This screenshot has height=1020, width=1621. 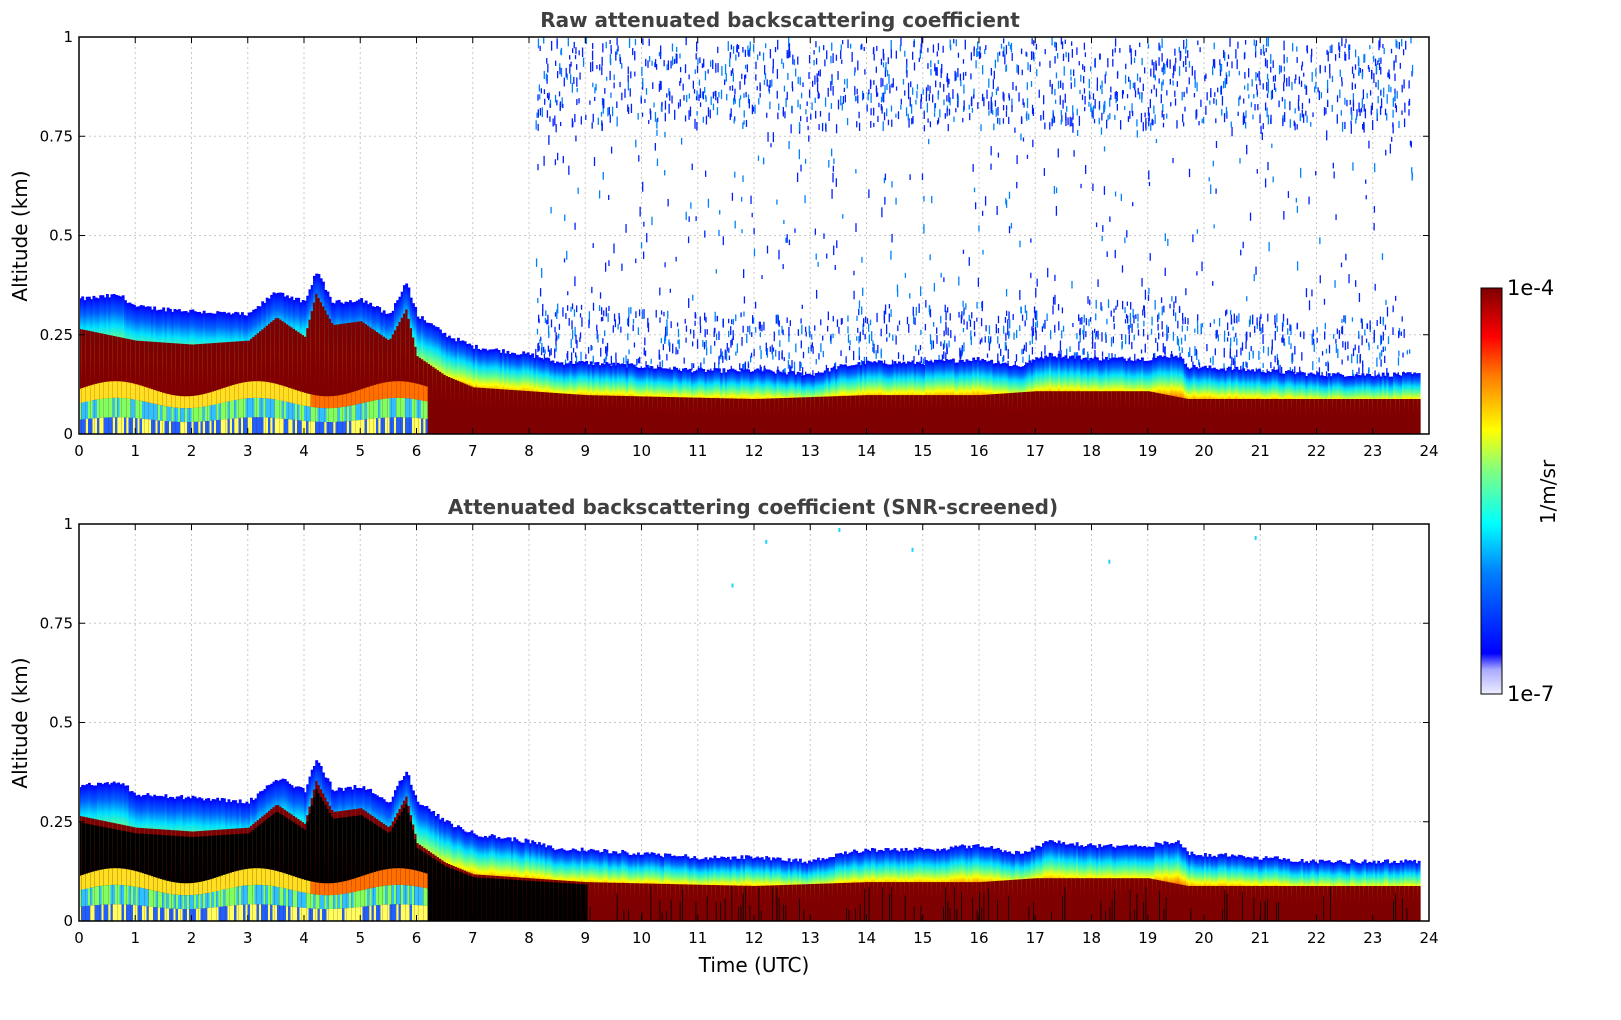 I want to click on panel-raw-x-tick-label: 4, so click(x=304, y=451).